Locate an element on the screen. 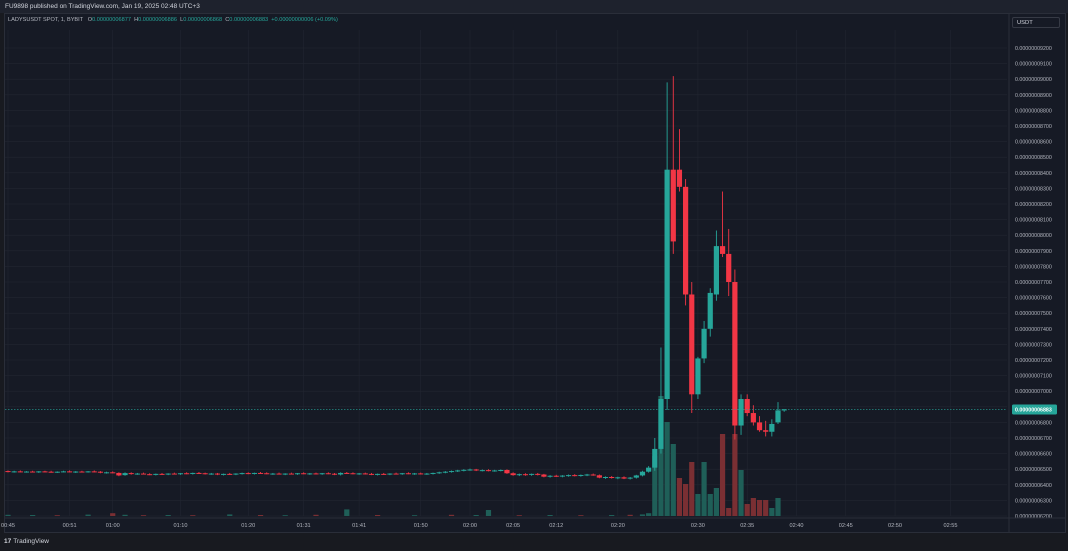 This screenshot has height=551, width=1068. last-price-label: 0.00000006883 is located at coordinates (1033, 410).